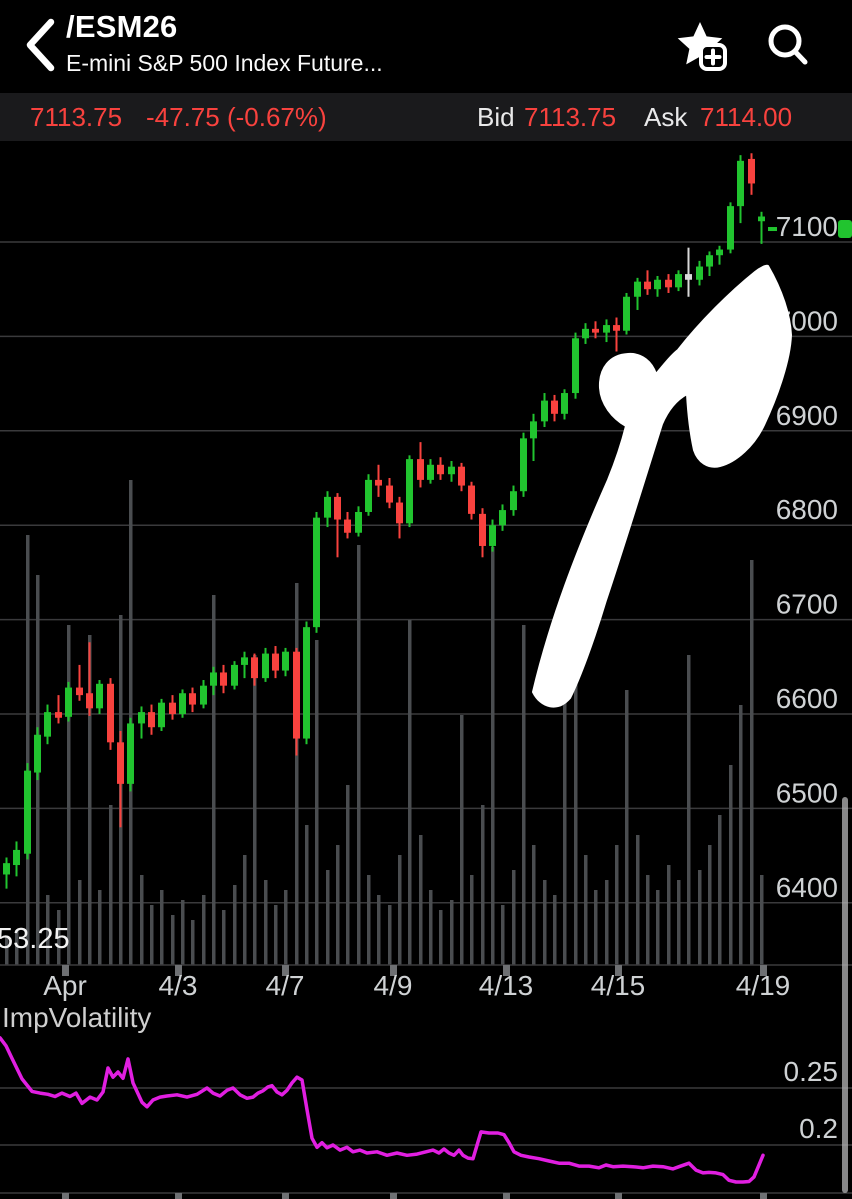  What do you see at coordinates (393, 985) in the screenshot?
I see `x-axis-label: 4/9` at bounding box center [393, 985].